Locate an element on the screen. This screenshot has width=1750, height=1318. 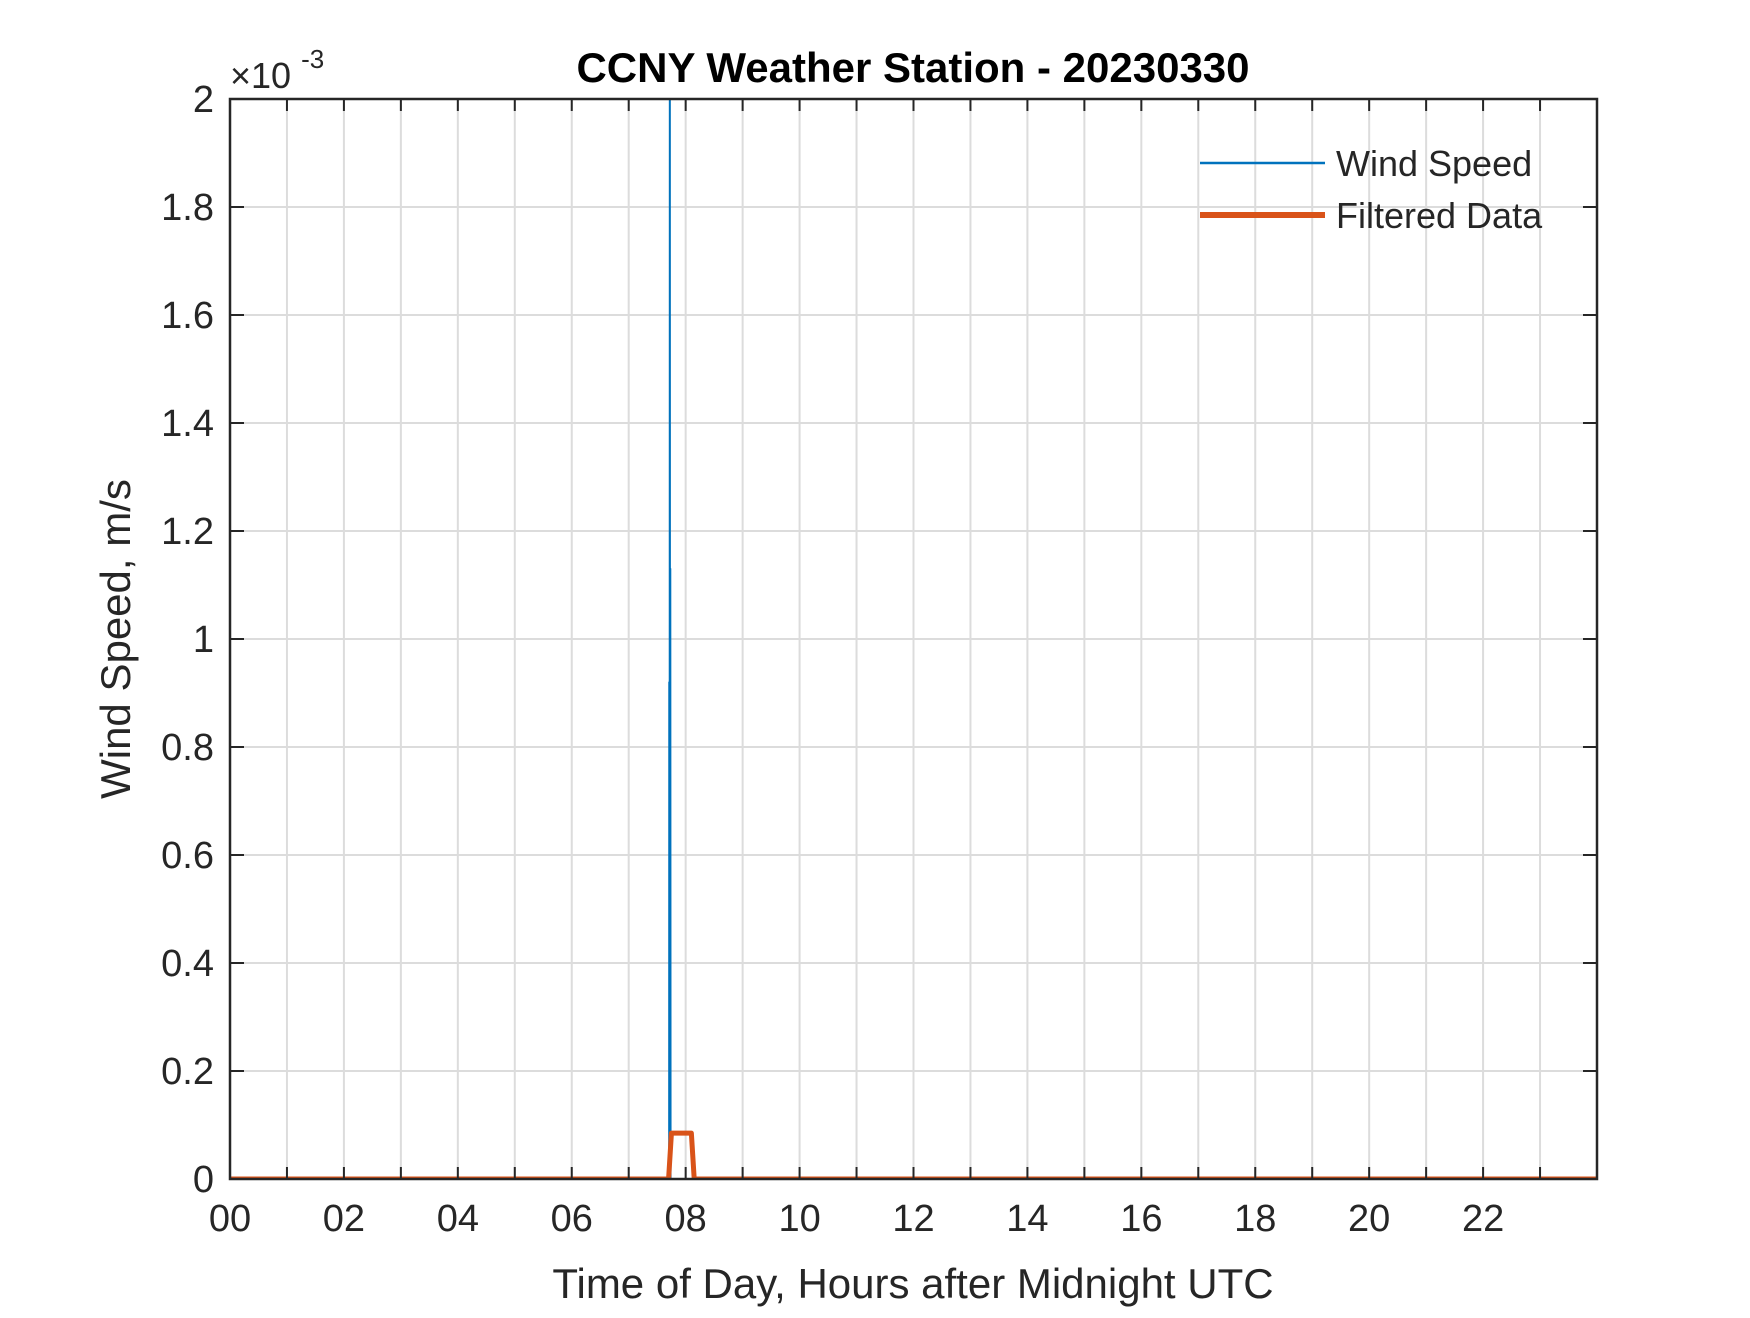
y-tick-label: 1.8 is located at coordinates (187, 208).